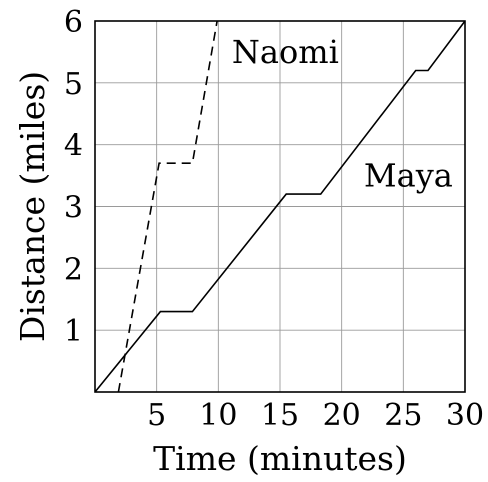  What do you see at coordinates (465, 415) in the screenshot?
I see `x-tick-label: 30` at bounding box center [465, 415].